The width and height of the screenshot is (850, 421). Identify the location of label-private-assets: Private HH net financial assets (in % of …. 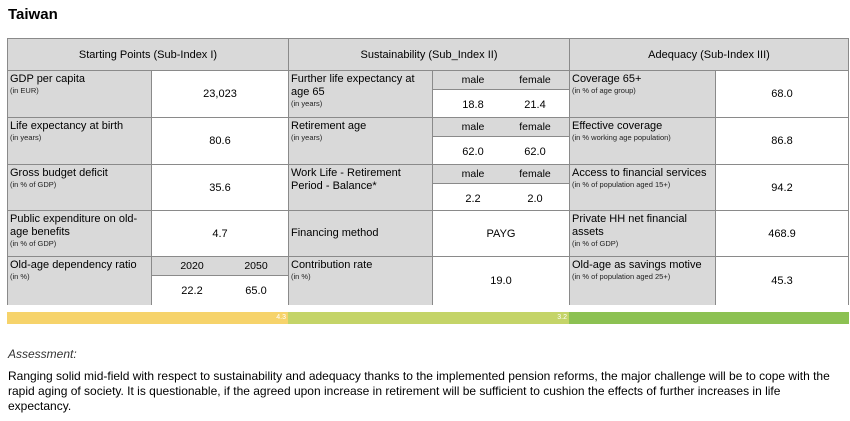
(643, 234).